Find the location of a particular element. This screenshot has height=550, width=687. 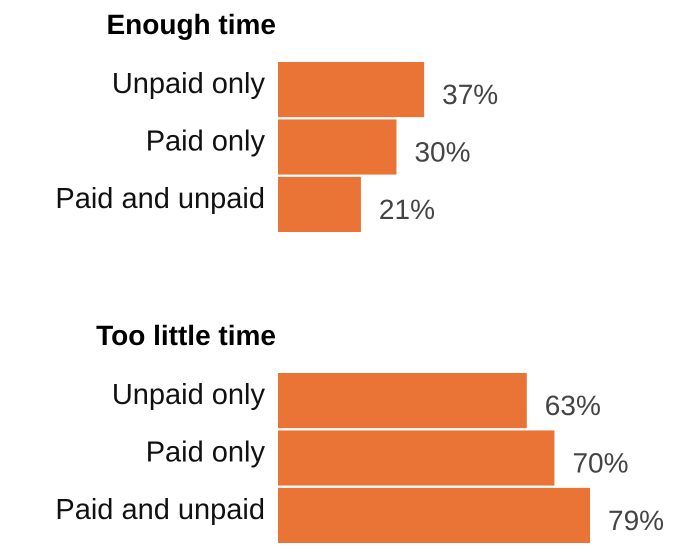

data-label: 30% is located at coordinates (442, 152).